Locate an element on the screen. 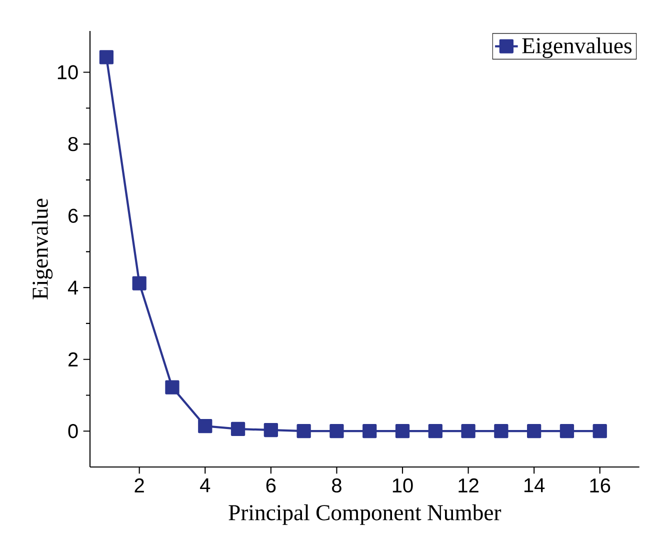 Image resolution: width=646 pixels, height=543 pixels. x-axis-title: Principal Component Number is located at coordinates (365, 514).